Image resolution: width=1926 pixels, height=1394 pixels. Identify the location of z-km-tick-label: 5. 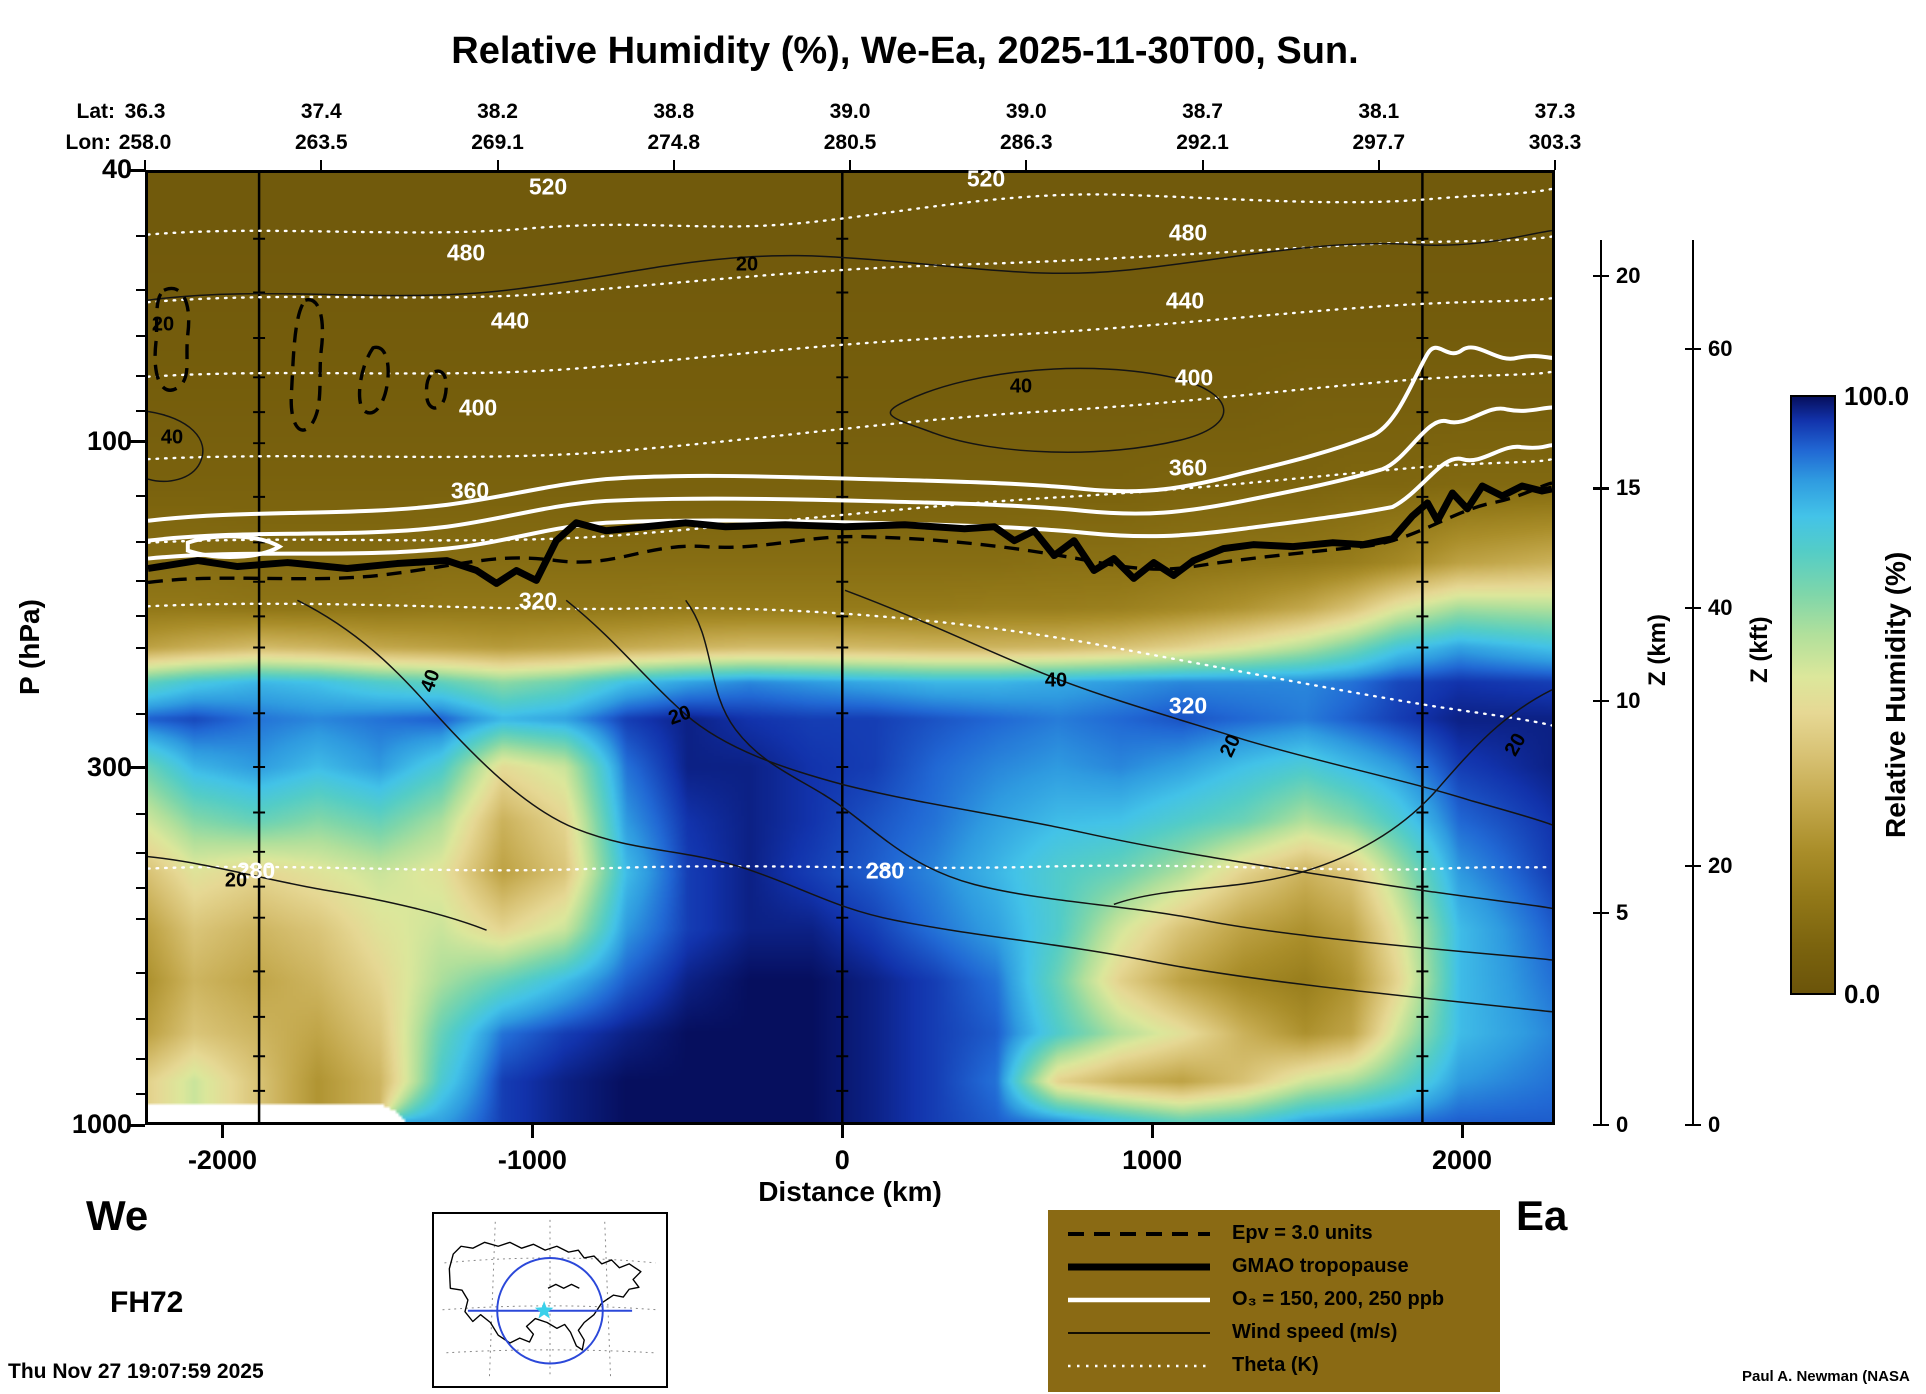
(1622, 912).